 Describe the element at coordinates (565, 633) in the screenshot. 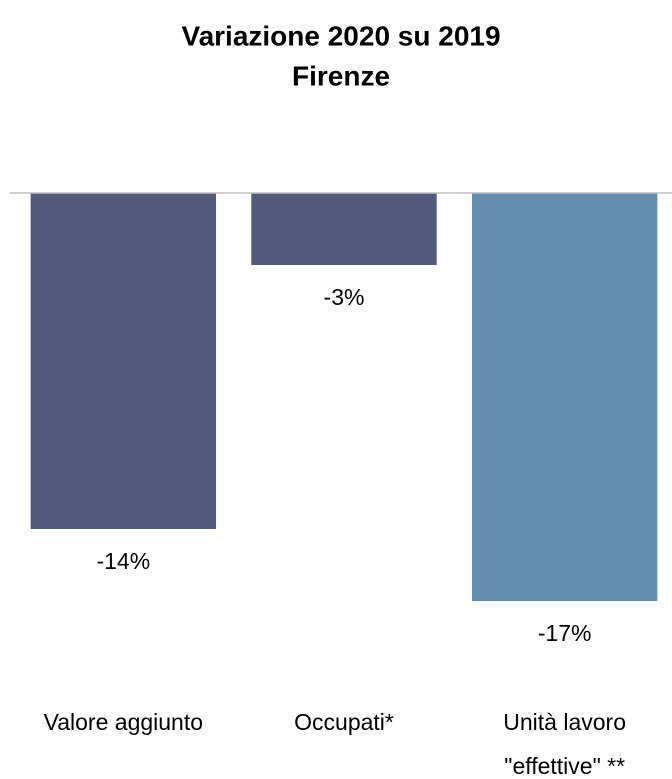

I see `data-label: -17%` at that location.